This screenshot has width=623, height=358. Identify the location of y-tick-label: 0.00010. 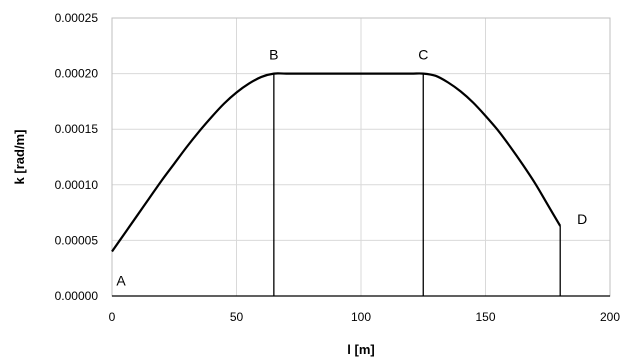
(77, 185).